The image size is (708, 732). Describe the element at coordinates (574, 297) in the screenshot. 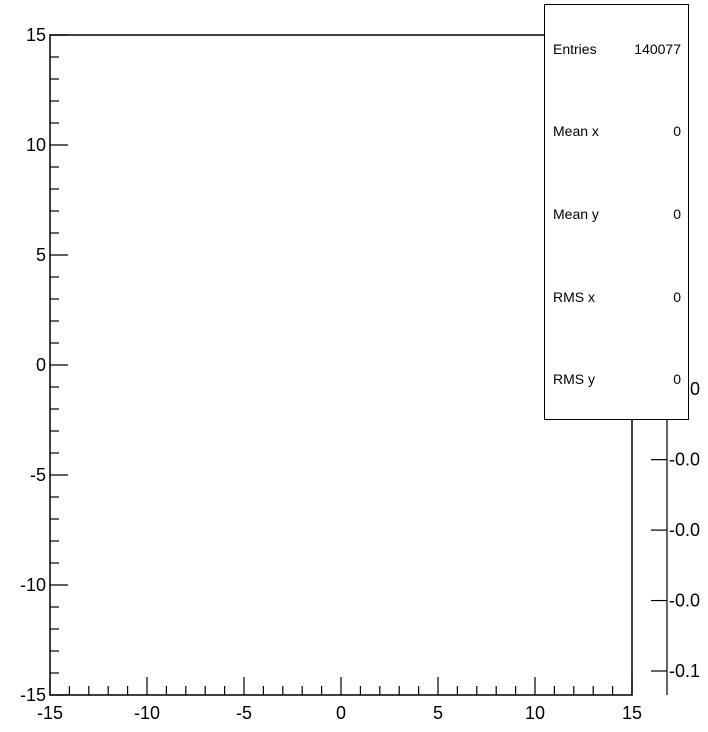

I see `stats-label-rms-x: RMS x` at that location.